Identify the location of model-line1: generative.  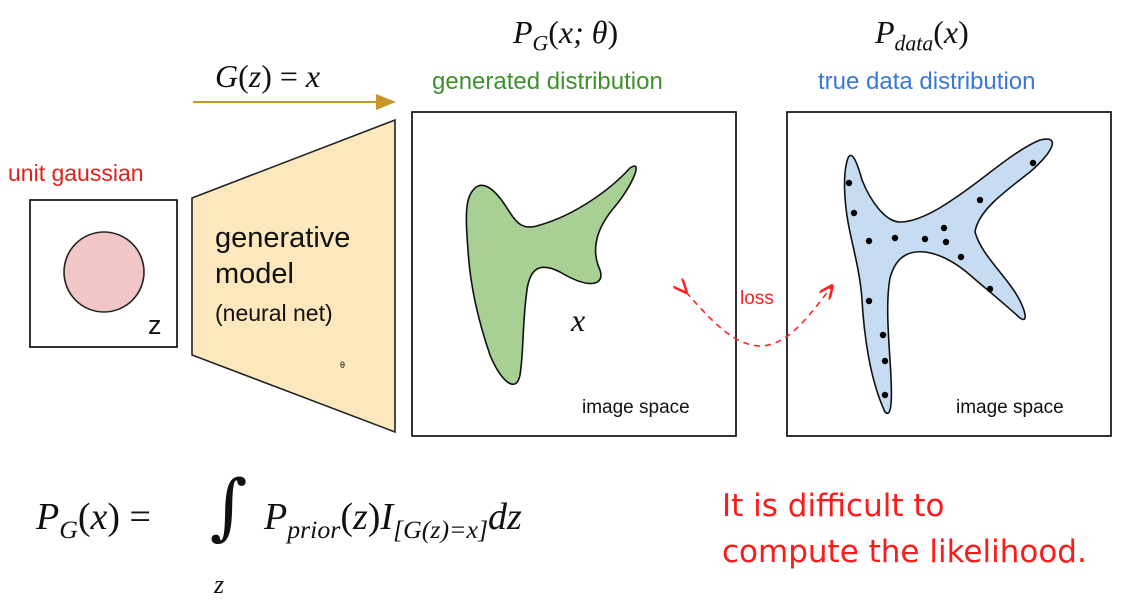
(283, 238).